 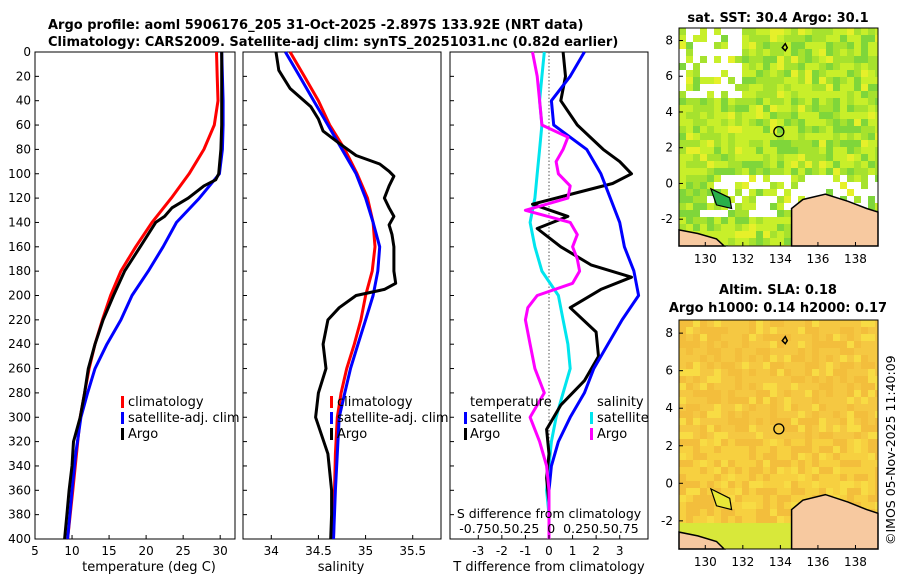 What do you see at coordinates (777, 18) in the screenshot?
I see `sst-map-title: sat. SST: 30.4 Argo: 30.1` at bounding box center [777, 18].